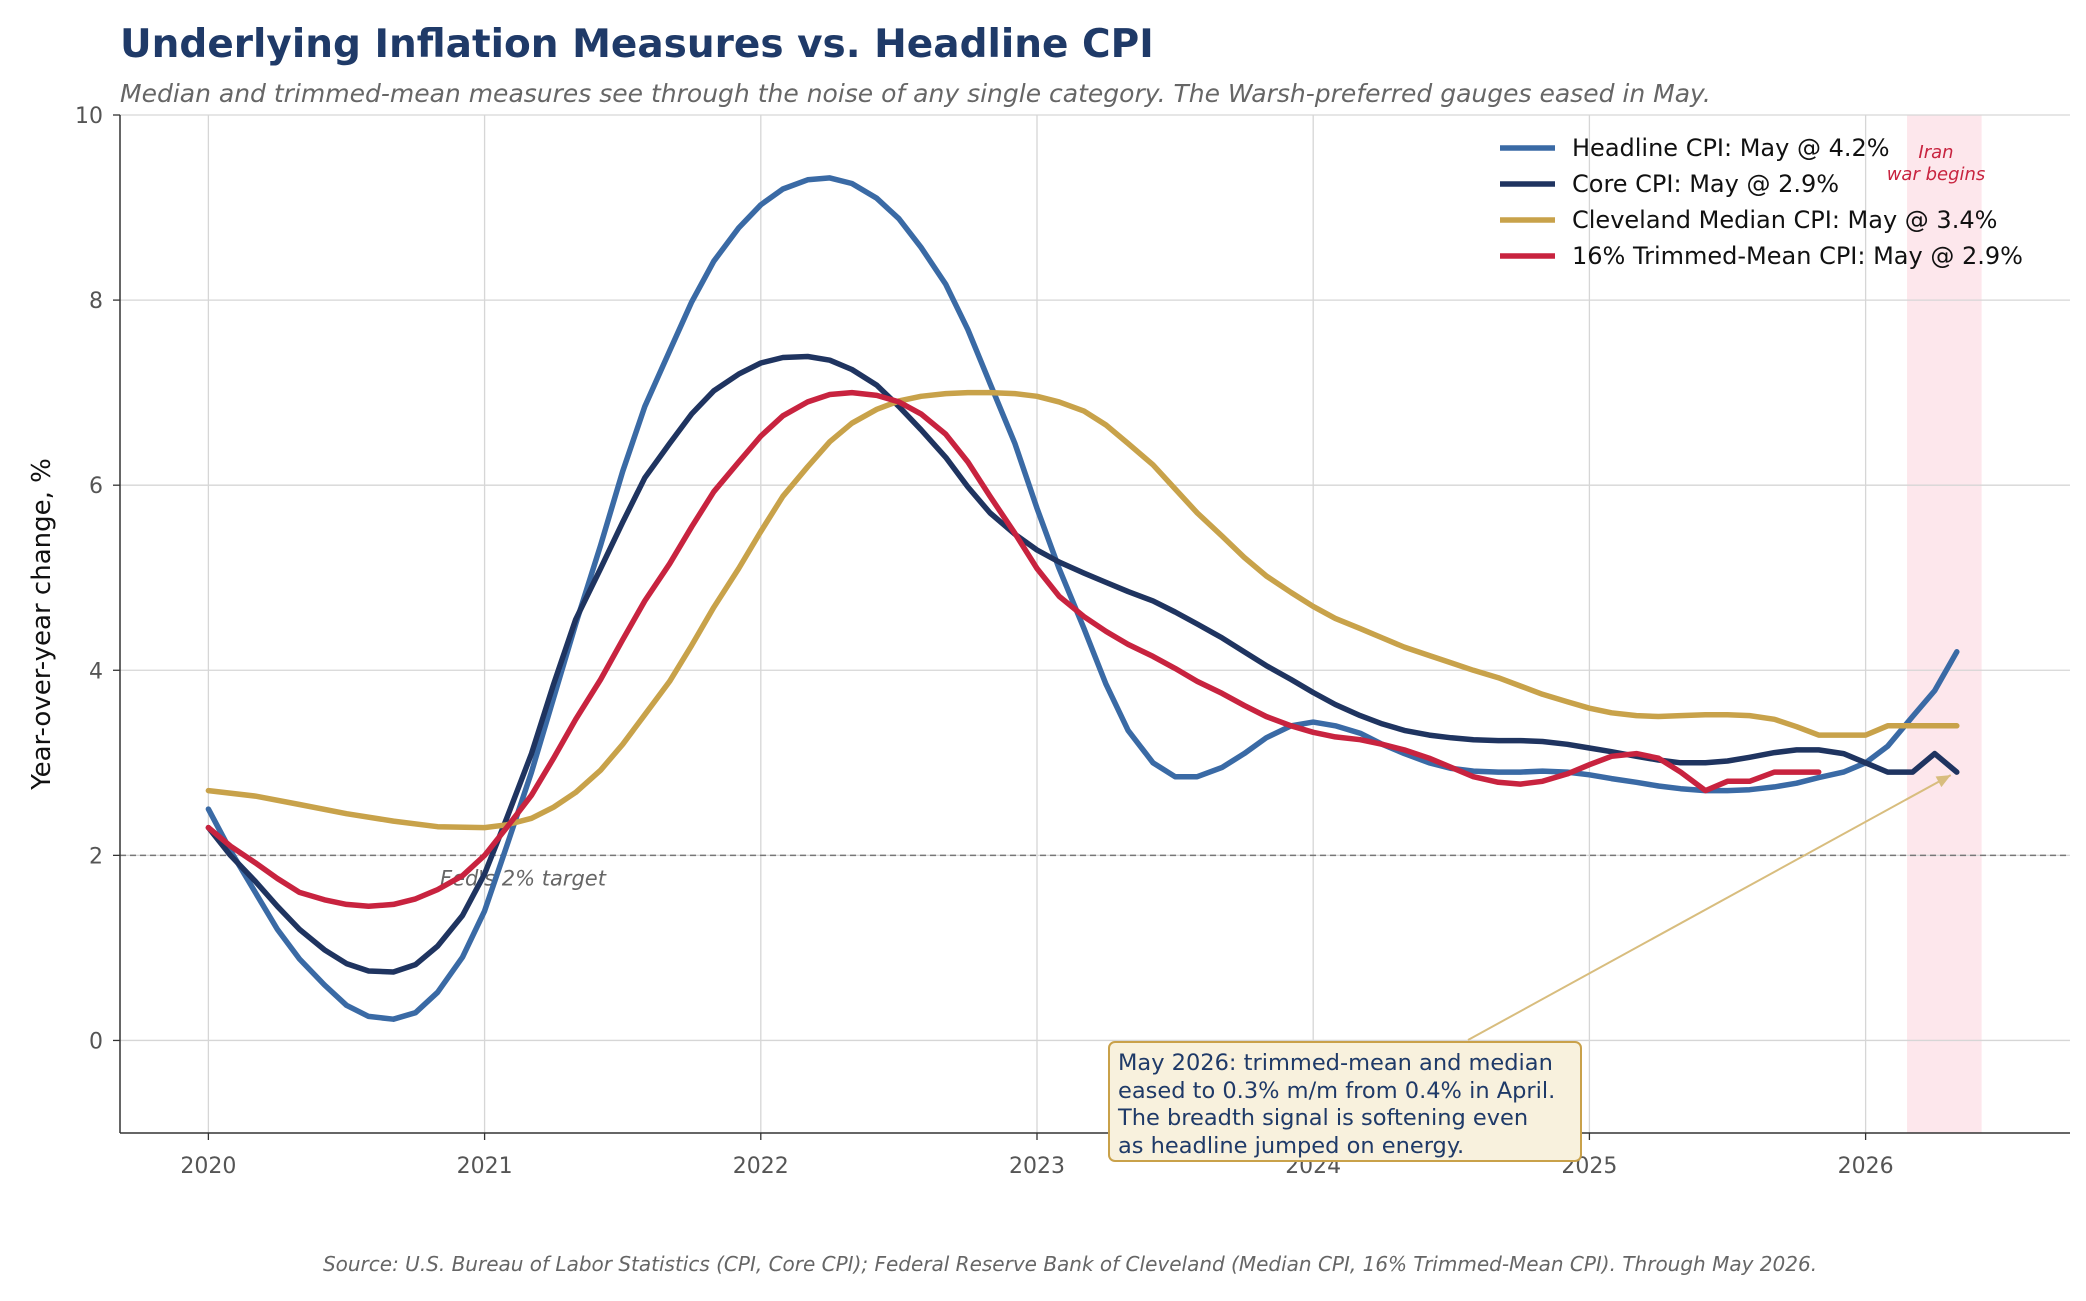 Image resolution: width=2086 pixels, height=1301 pixels. What do you see at coordinates (1705, 184) in the screenshot?
I see `core-legend-label: Core CPI: May @ 2.9%` at bounding box center [1705, 184].